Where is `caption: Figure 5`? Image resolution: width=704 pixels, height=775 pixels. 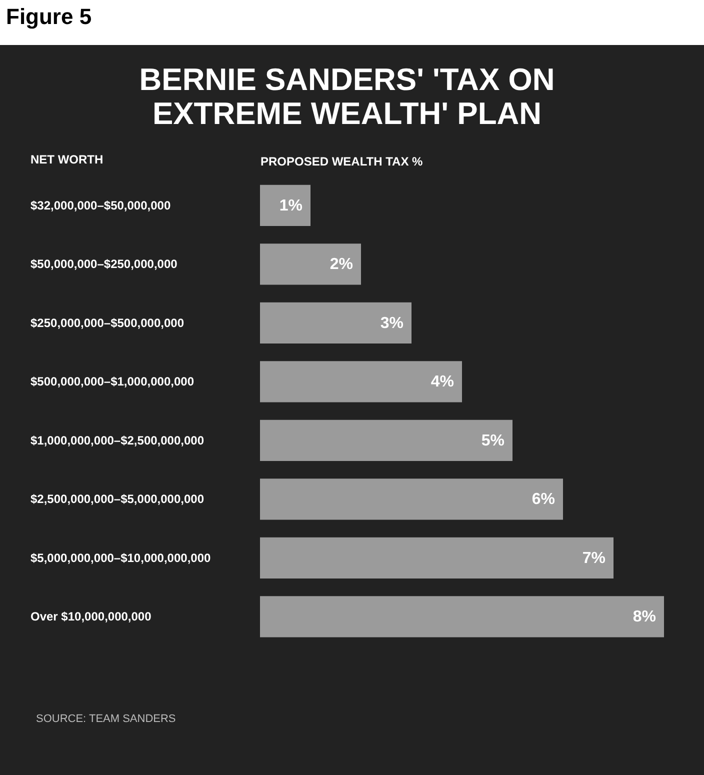 caption: Figure 5 is located at coordinates (49, 17).